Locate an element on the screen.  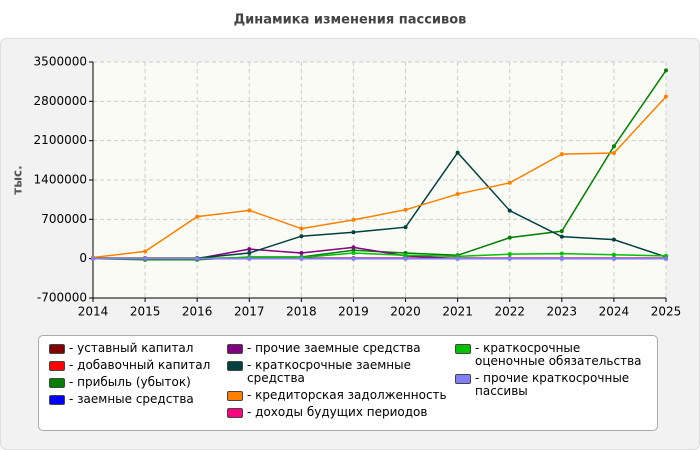
legend-label: - заемные средства is located at coordinates (131, 399).